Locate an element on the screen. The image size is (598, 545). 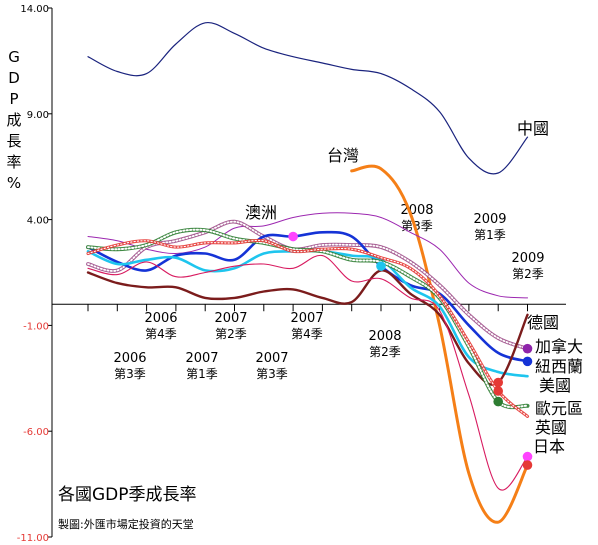
y-tick-label: 9.00 is located at coordinates (38, 115).